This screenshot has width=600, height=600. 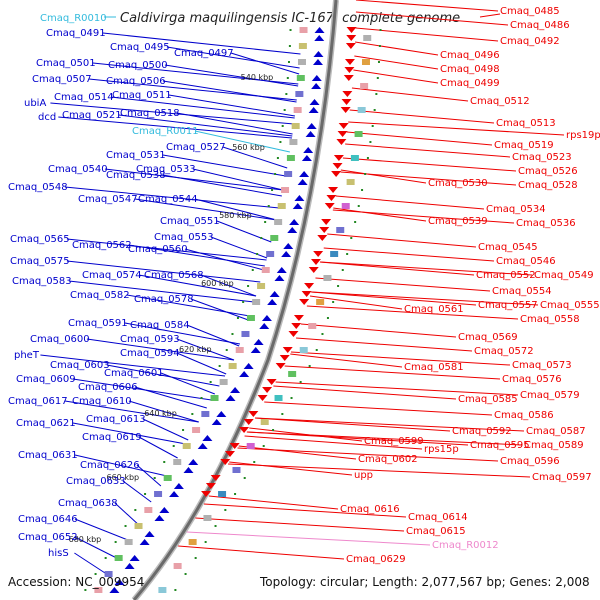 I want to click on gene-label-ubia: ubiA, so click(x=35, y=103).